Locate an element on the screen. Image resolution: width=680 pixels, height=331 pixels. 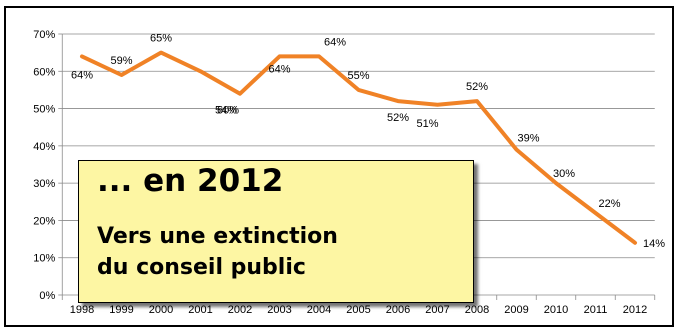
data-label: 22% is located at coordinates (609, 204).